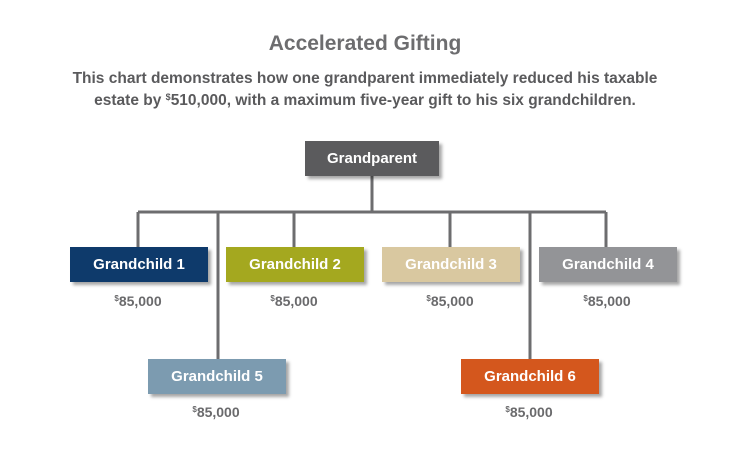  I want to click on grandchild-1-amount-value: 85,000, so click(140, 301).